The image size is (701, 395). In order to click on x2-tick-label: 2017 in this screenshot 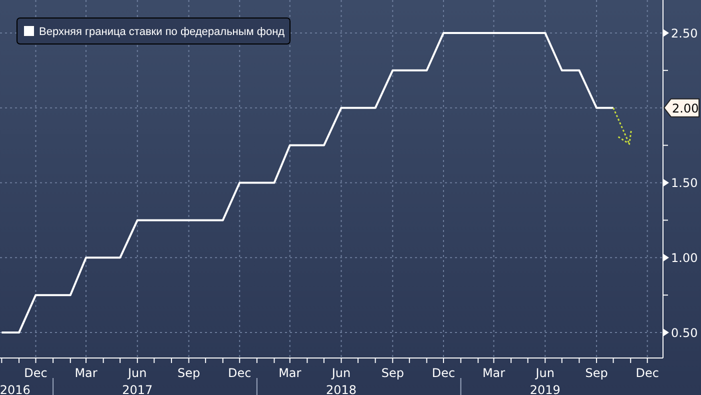, I will do `click(137, 389)`.